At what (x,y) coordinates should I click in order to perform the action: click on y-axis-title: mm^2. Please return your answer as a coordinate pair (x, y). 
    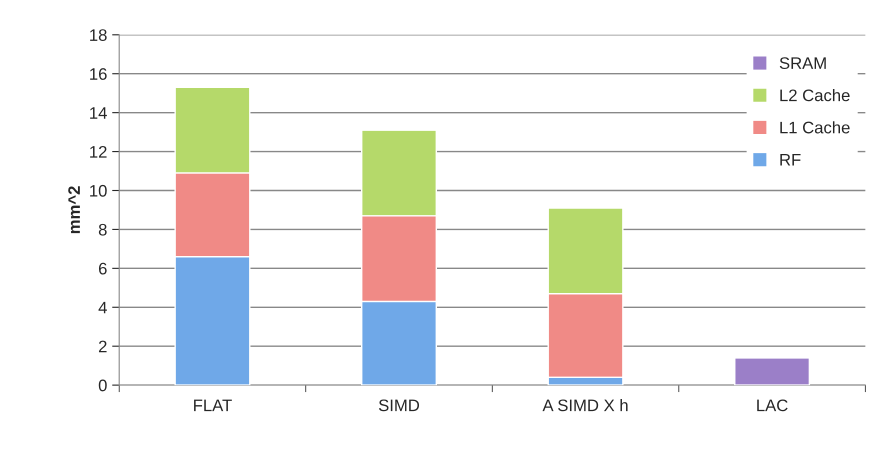
    Looking at the image, I should click on (74, 210).